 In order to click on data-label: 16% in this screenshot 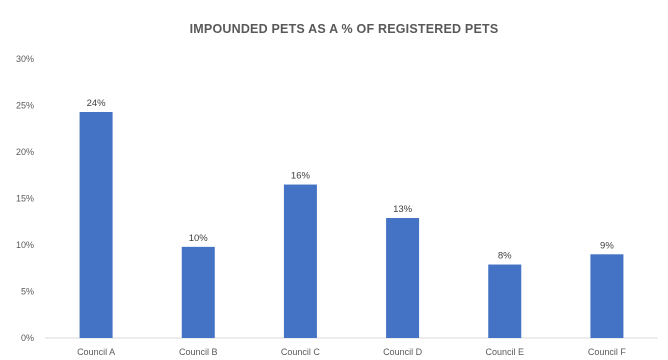, I will do `click(301, 176)`.